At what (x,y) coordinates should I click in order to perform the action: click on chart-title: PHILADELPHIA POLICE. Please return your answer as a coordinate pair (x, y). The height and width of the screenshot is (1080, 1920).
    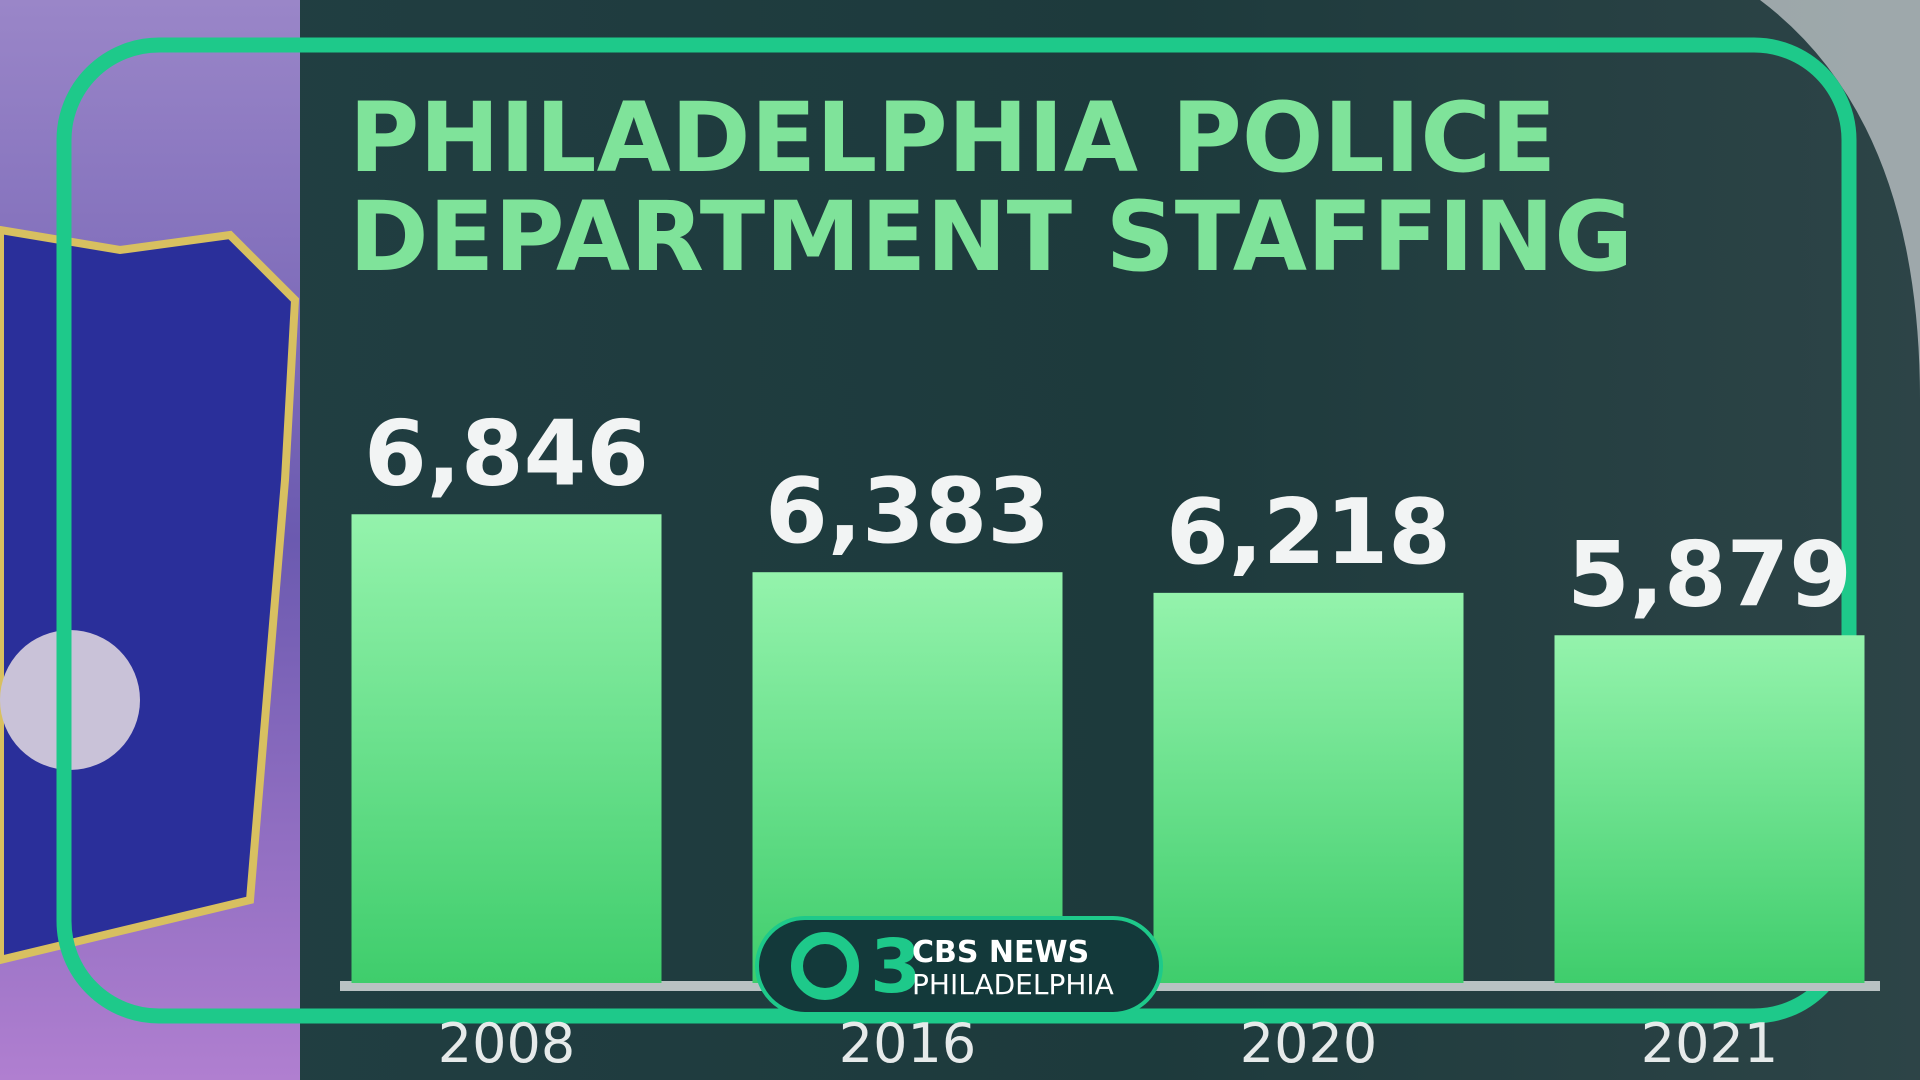
    Looking at the image, I should click on (952, 138).